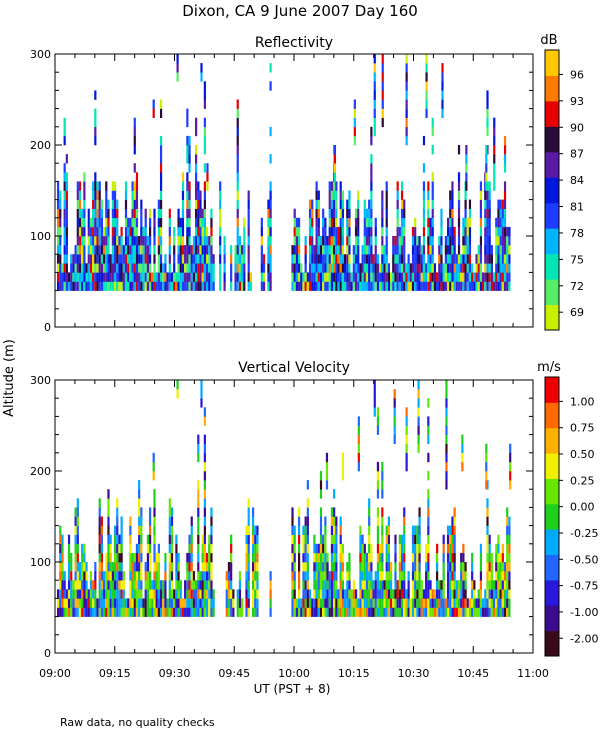 The width and height of the screenshot is (600, 750). Describe the element at coordinates (294, 43) in the screenshot. I see `panel-title: Reflectivity` at that location.